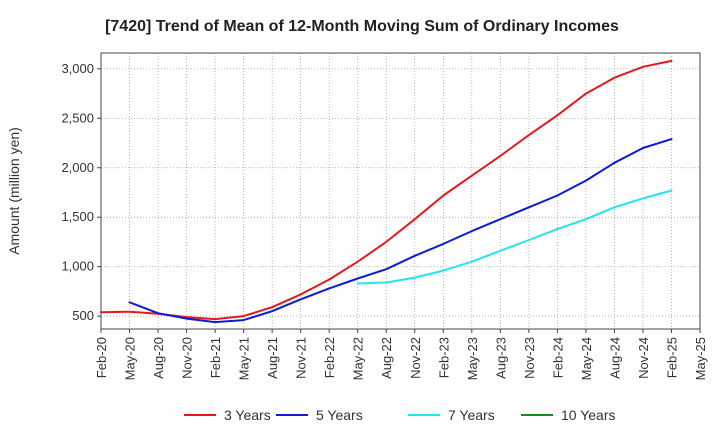  What do you see at coordinates (443, 357) in the screenshot?
I see `x-tick-label: Feb-23` at bounding box center [443, 357].